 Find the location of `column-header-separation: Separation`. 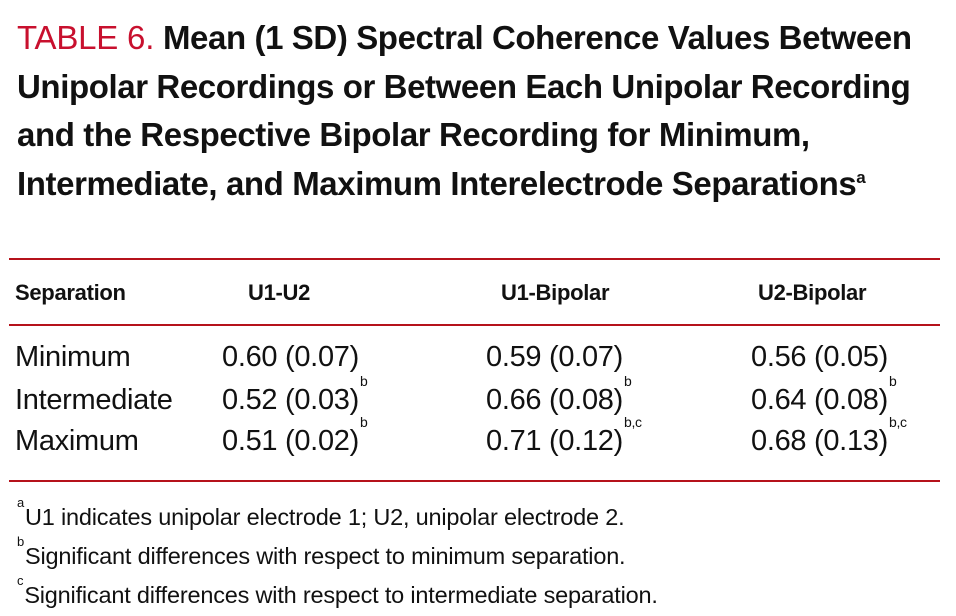

column-header-separation: Separation is located at coordinates (70, 292).